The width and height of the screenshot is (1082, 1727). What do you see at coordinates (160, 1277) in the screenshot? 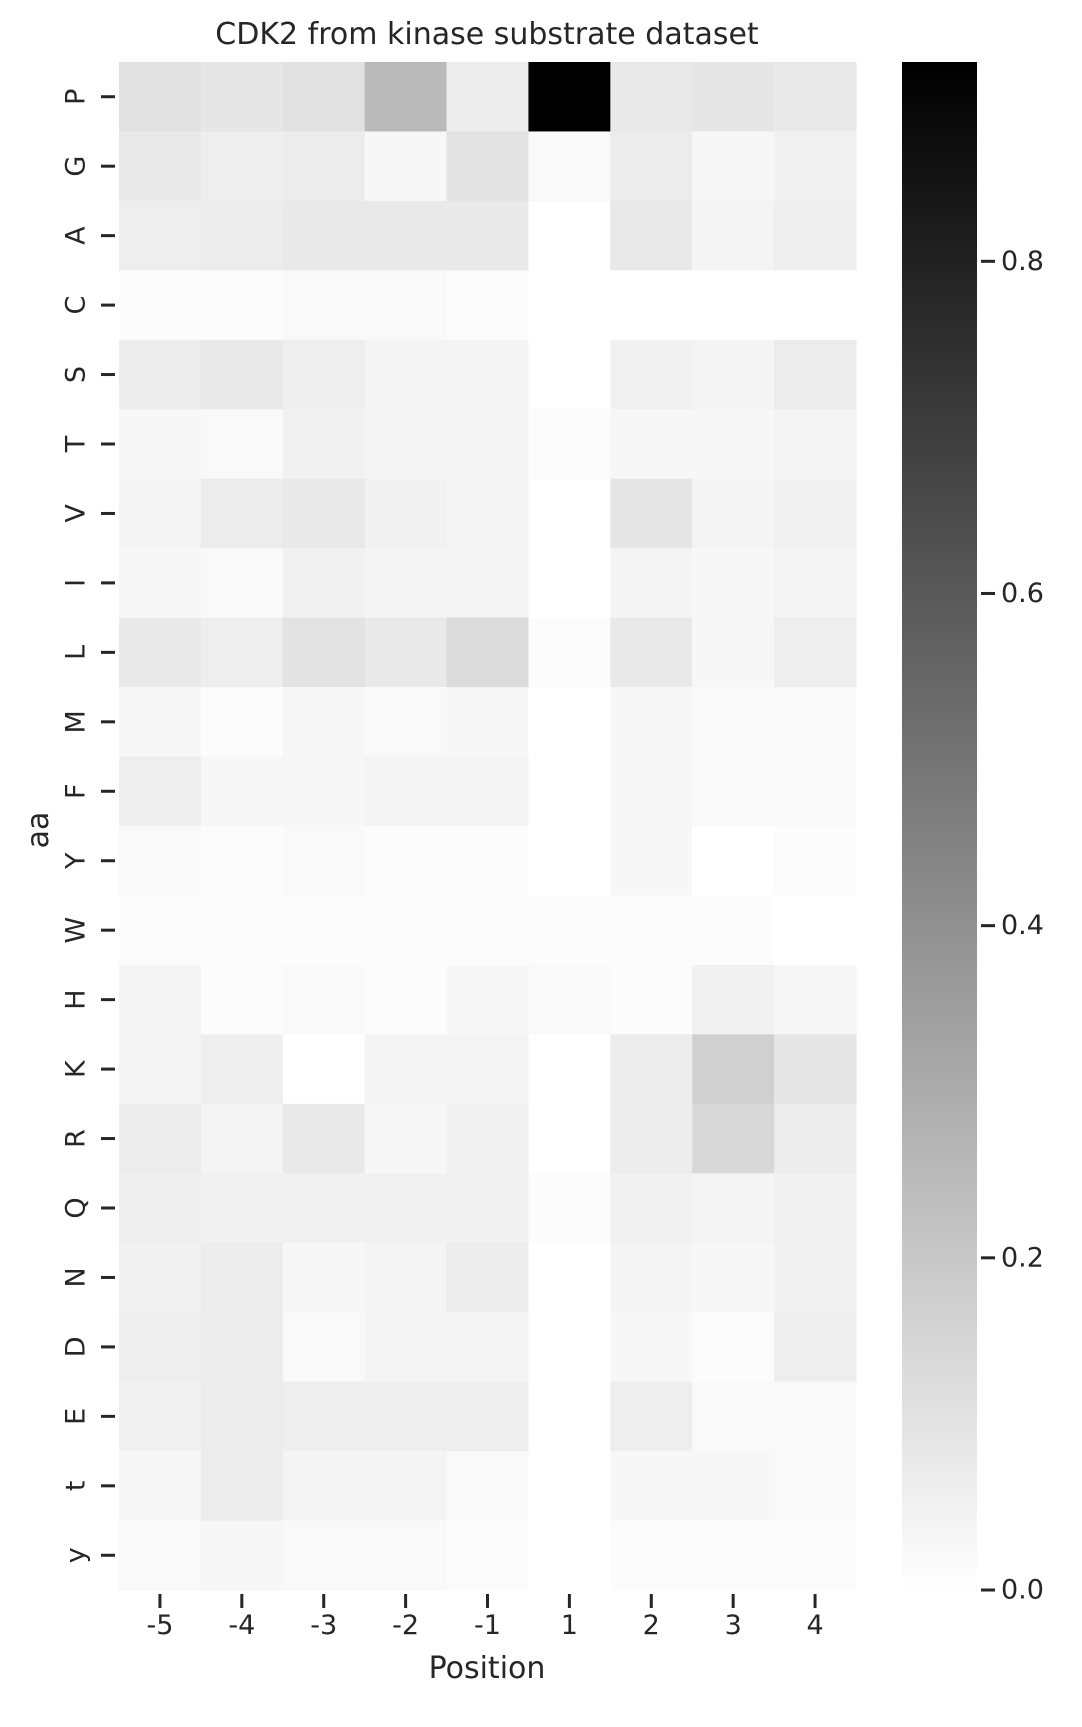
I see `heatmap-cell-N--5` at bounding box center [160, 1277].